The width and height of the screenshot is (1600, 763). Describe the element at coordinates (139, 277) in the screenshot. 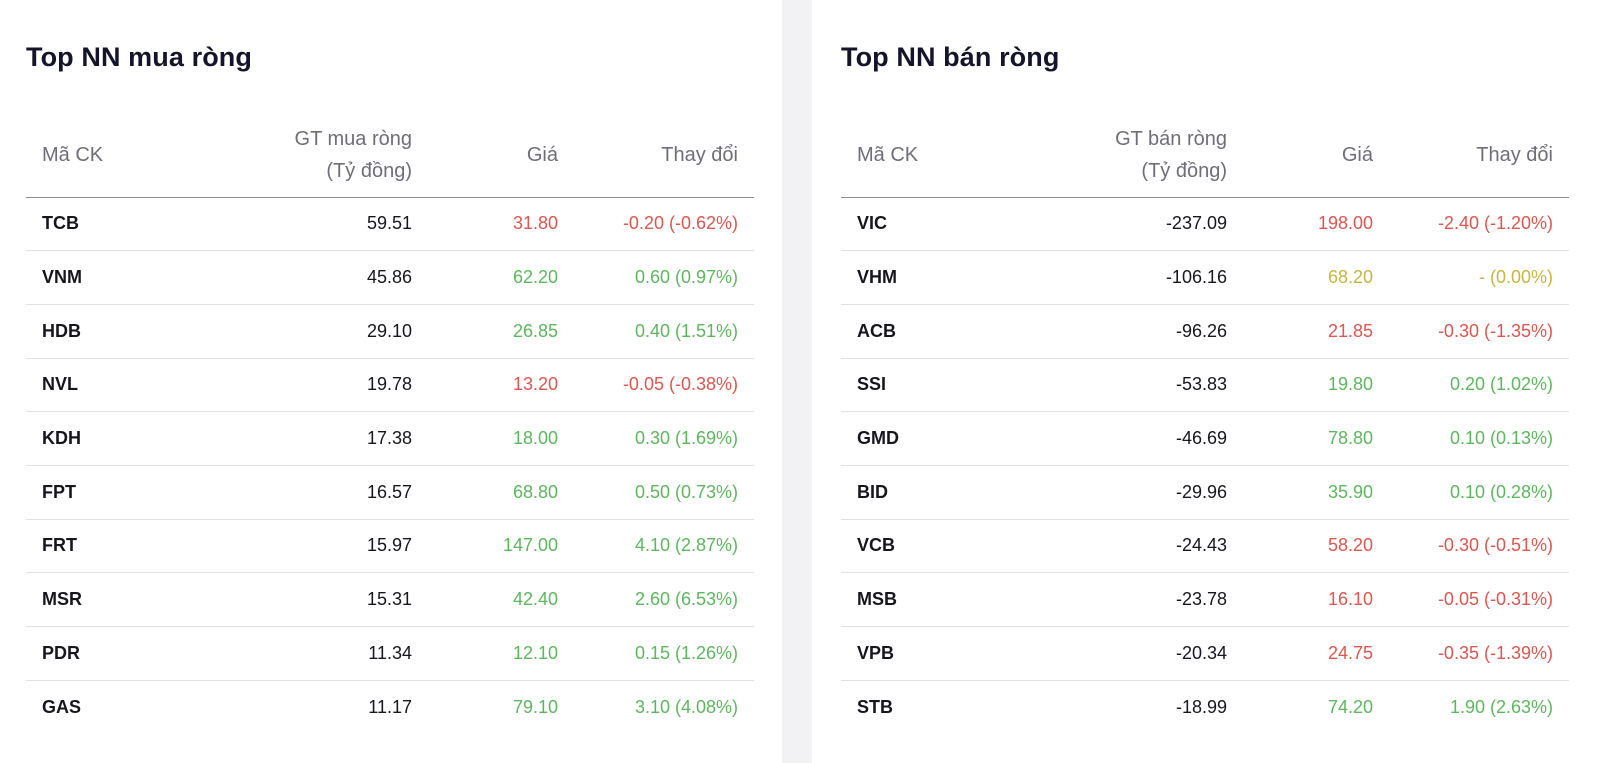

I see `stock-symbol: VNM` at that location.